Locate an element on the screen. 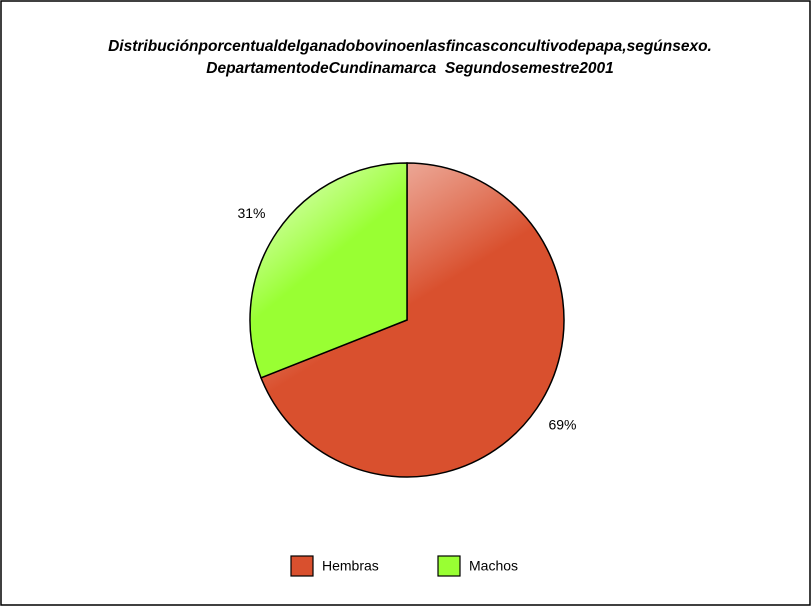 This screenshot has height=607, width=812. legend-label: Hembras is located at coordinates (350, 566).